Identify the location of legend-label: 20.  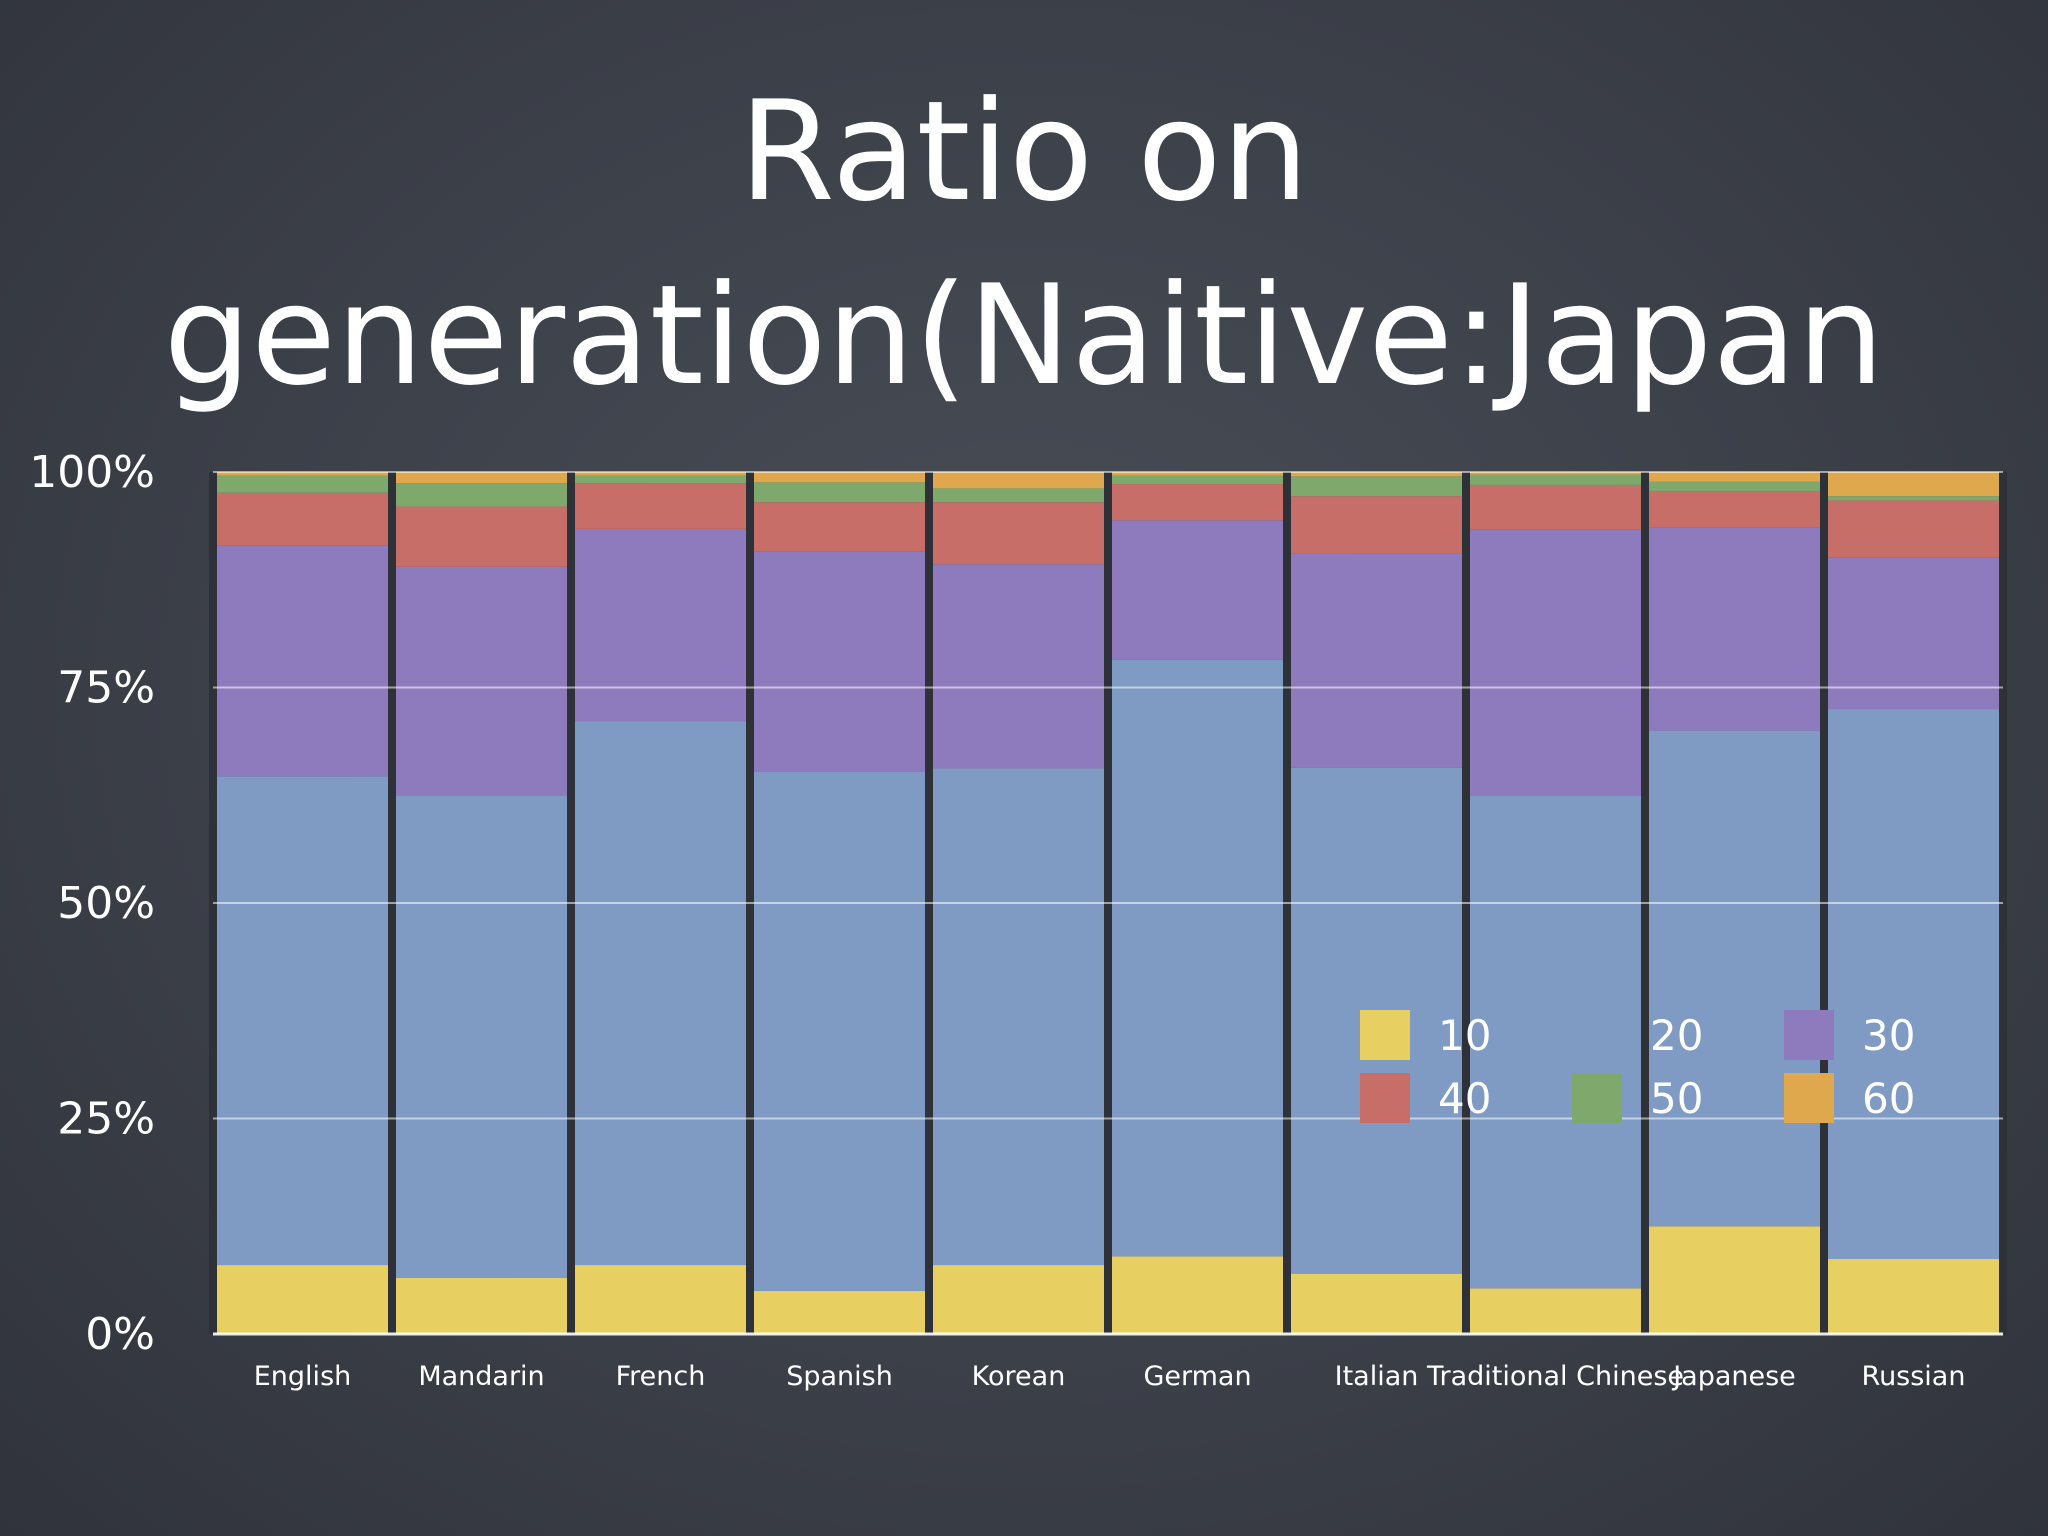
(1676, 1035).